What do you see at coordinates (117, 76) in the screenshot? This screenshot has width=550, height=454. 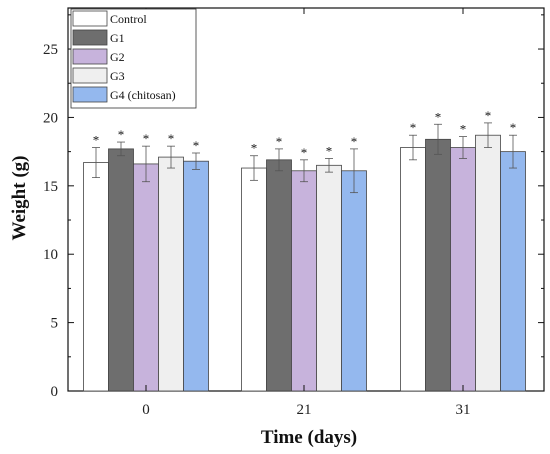 I see `legend-label: G3` at bounding box center [117, 76].